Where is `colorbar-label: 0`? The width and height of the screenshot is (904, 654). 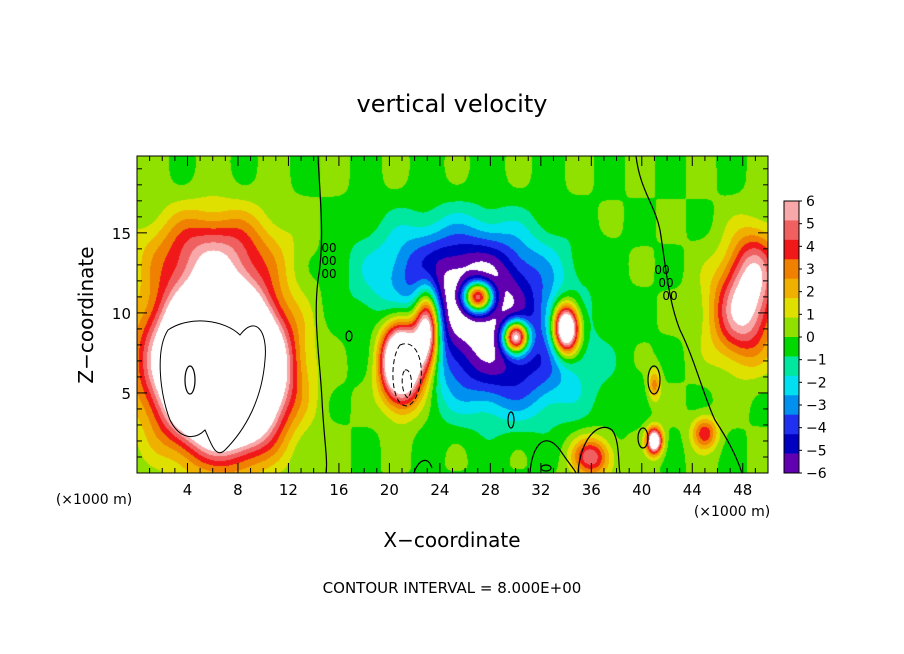
colorbar-label: 0 is located at coordinates (810, 338).